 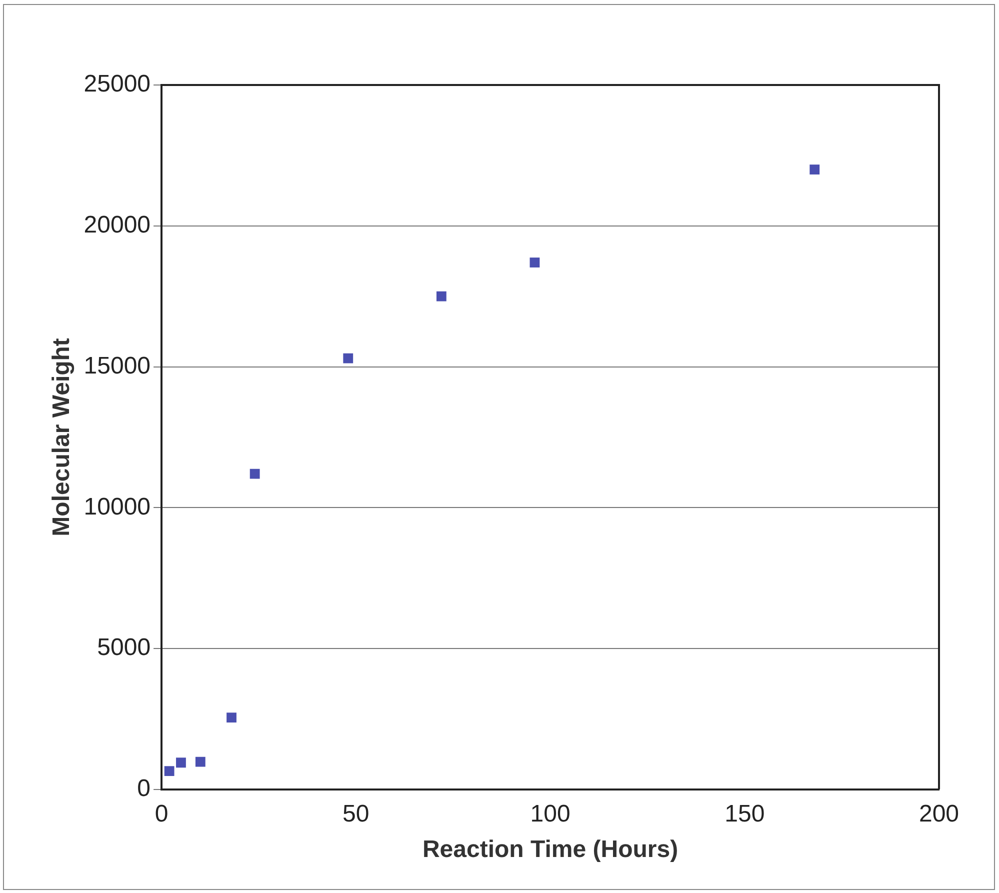 What do you see at coordinates (939, 814) in the screenshot?
I see `x-tick-label: 200` at bounding box center [939, 814].